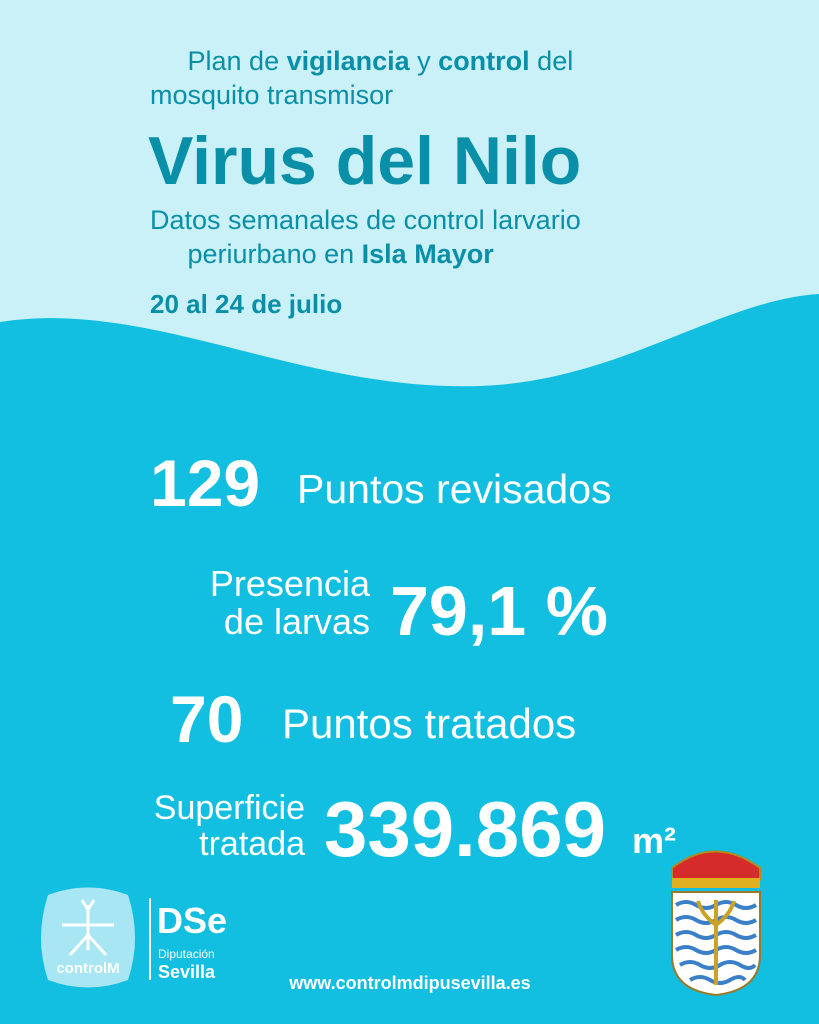  What do you see at coordinates (205, 483) in the screenshot?
I see `stat-number: 129` at bounding box center [205, 483].